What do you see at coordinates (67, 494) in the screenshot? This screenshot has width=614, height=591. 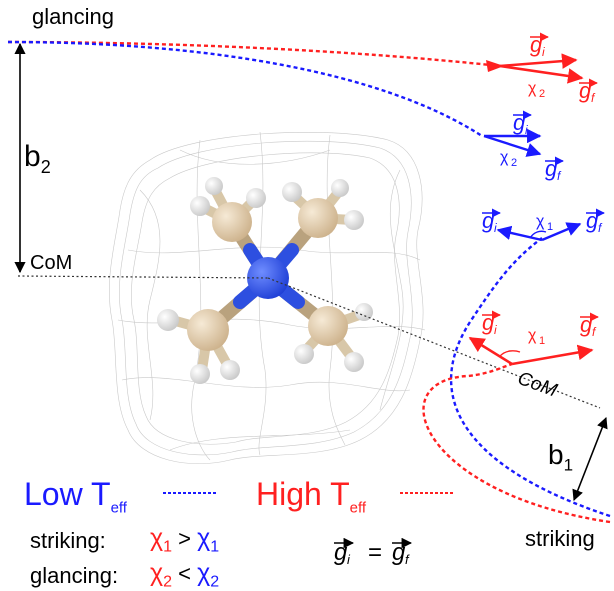 I see `legend-low-text: Low T` at bounding box center [67, 494].